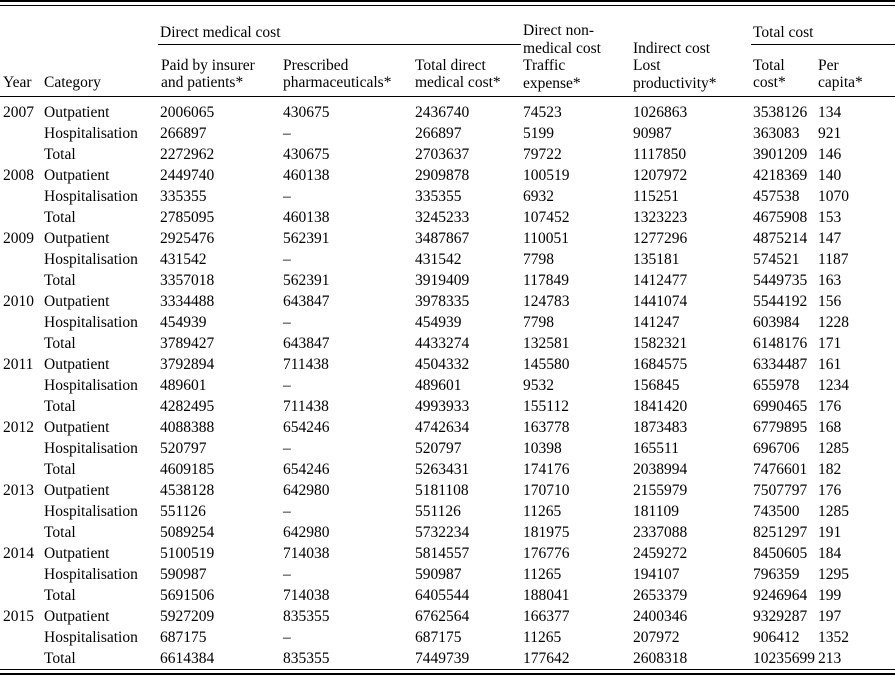  What do you see at coordinates (660, 658) in the screenshot?
I see `value-cell: 2608318` at bounding box center [660, 658].